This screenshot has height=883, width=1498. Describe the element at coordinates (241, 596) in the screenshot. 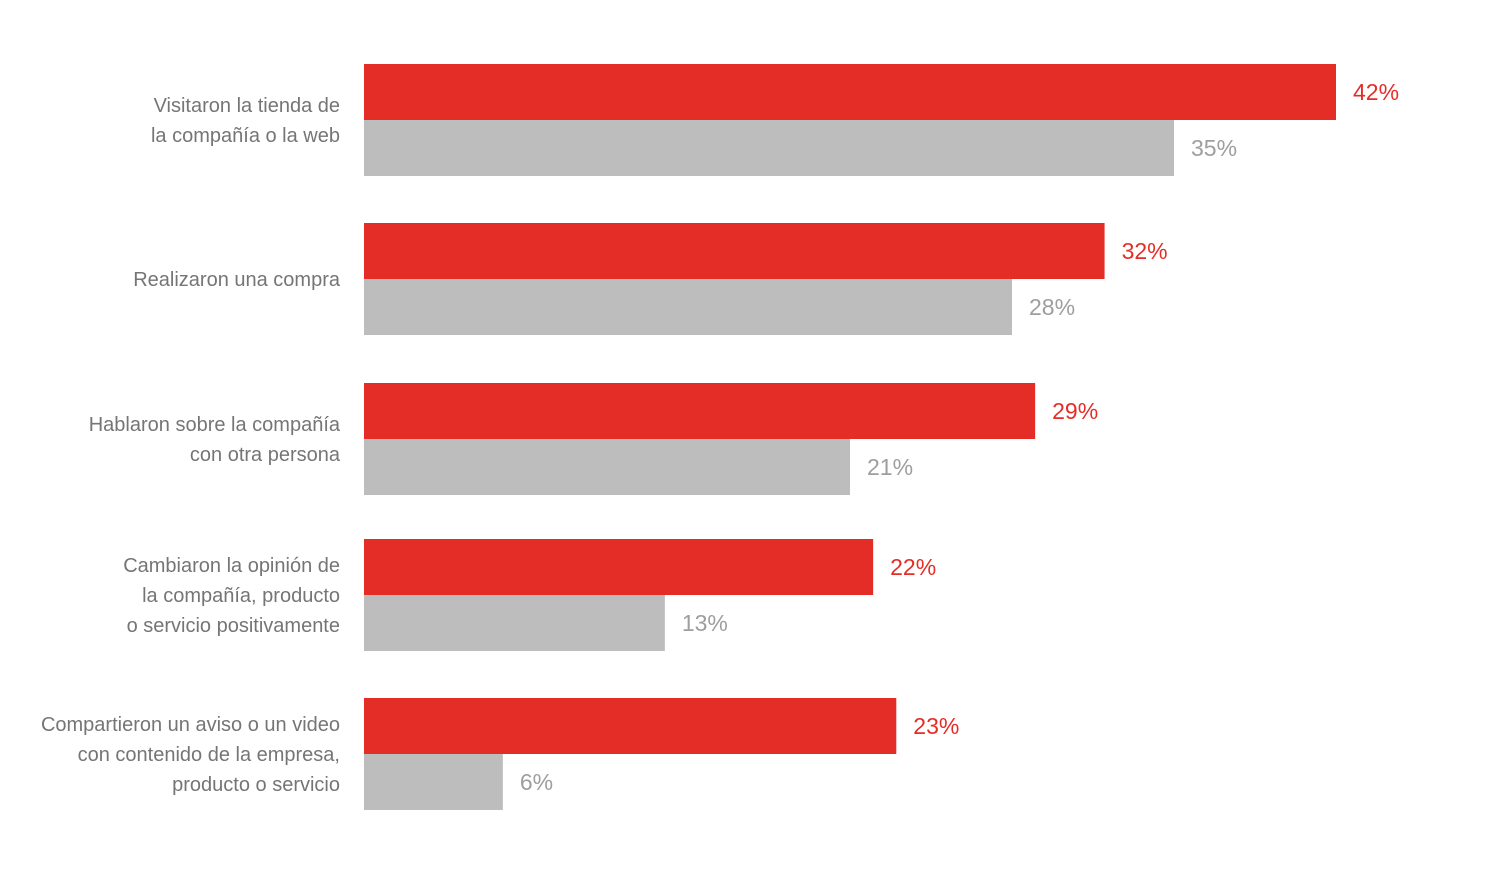

I see `category-label-line: la compañía, producto` at that location.